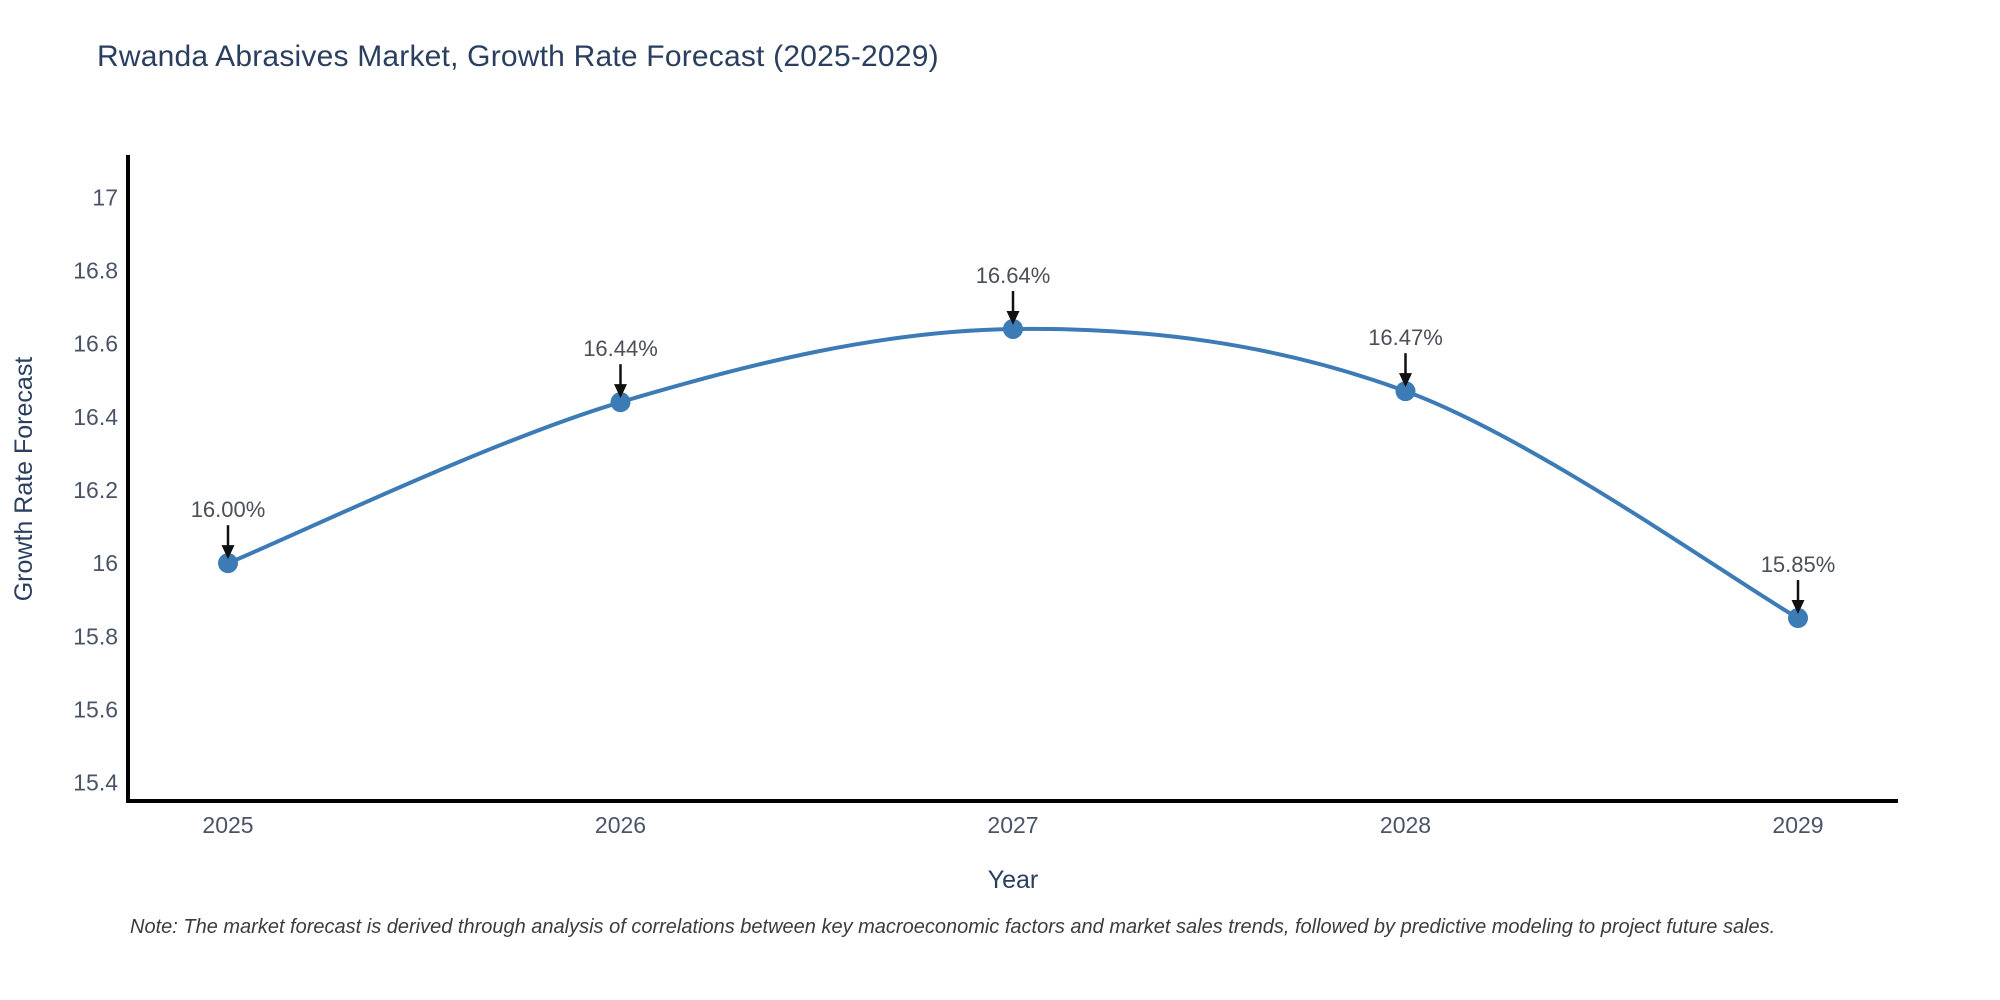  Describe the element at coordinates (1013, 880) in the screenshot. I see `x-axis-title: Year` at that location.